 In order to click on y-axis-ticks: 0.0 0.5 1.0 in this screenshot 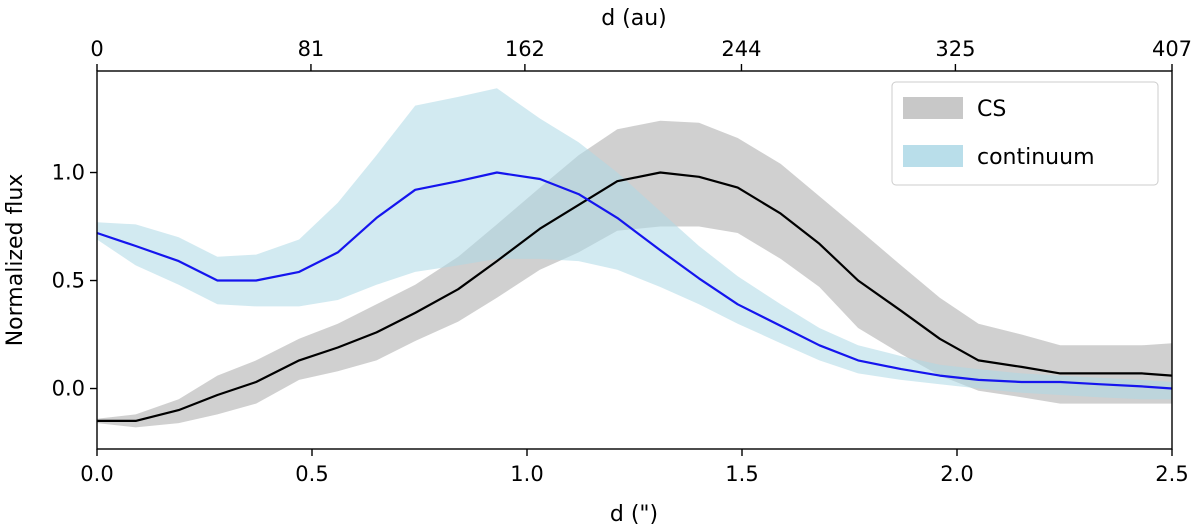, I will do `click(74, 281)`.